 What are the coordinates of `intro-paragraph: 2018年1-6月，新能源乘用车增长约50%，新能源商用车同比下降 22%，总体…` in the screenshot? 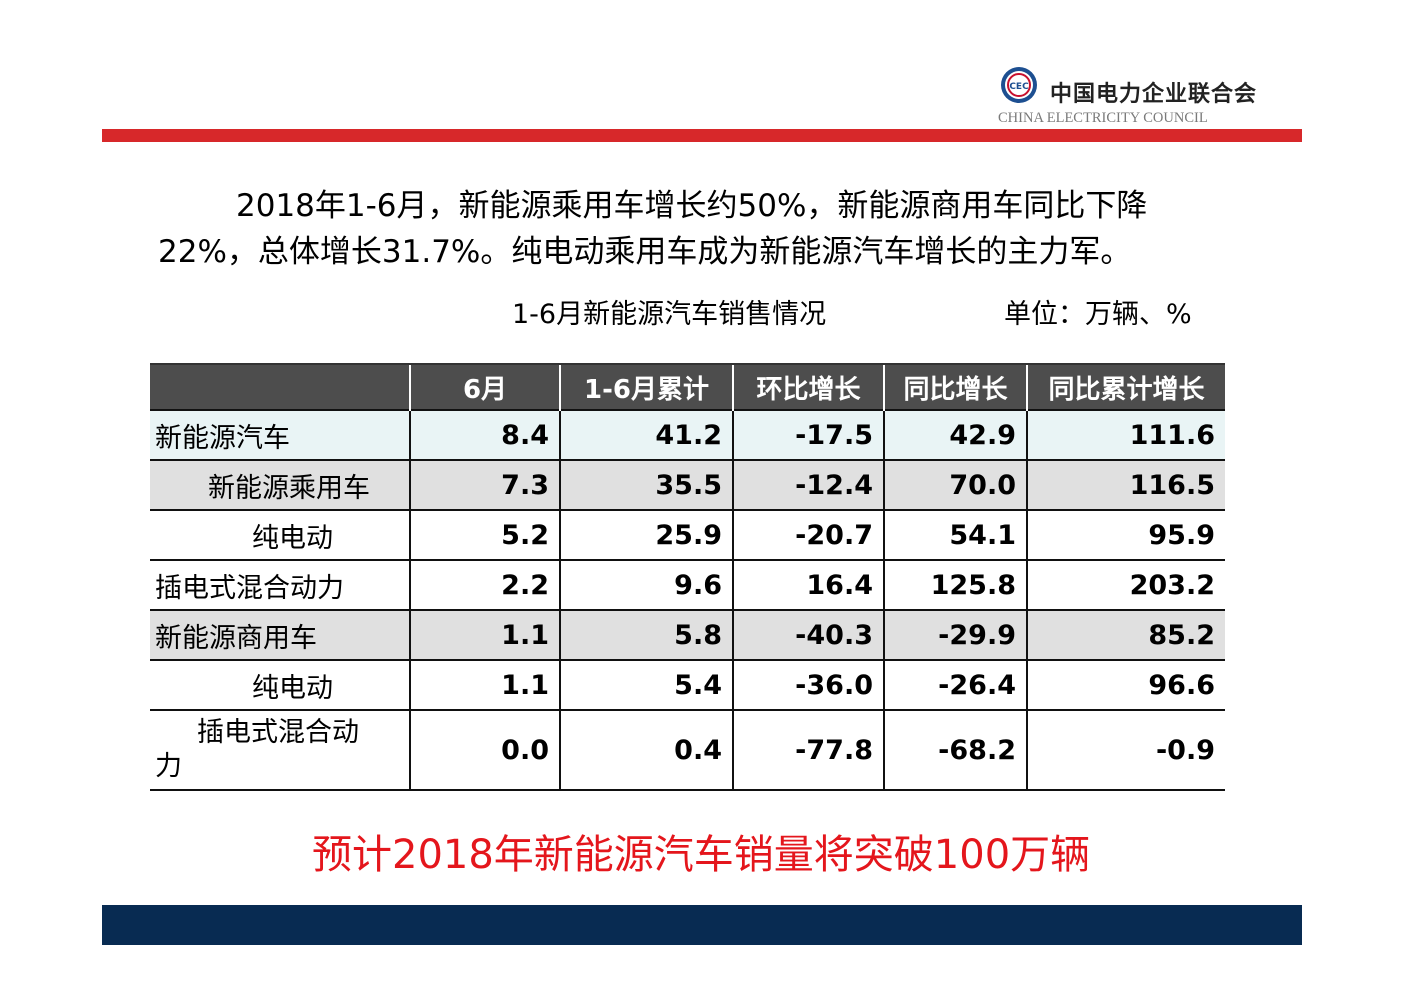 It's located at (708, 229).